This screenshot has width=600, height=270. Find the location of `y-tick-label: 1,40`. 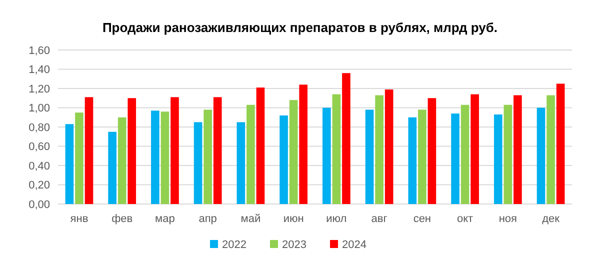

y-tick-label: 1,40 is located at coordinates (39, 70).